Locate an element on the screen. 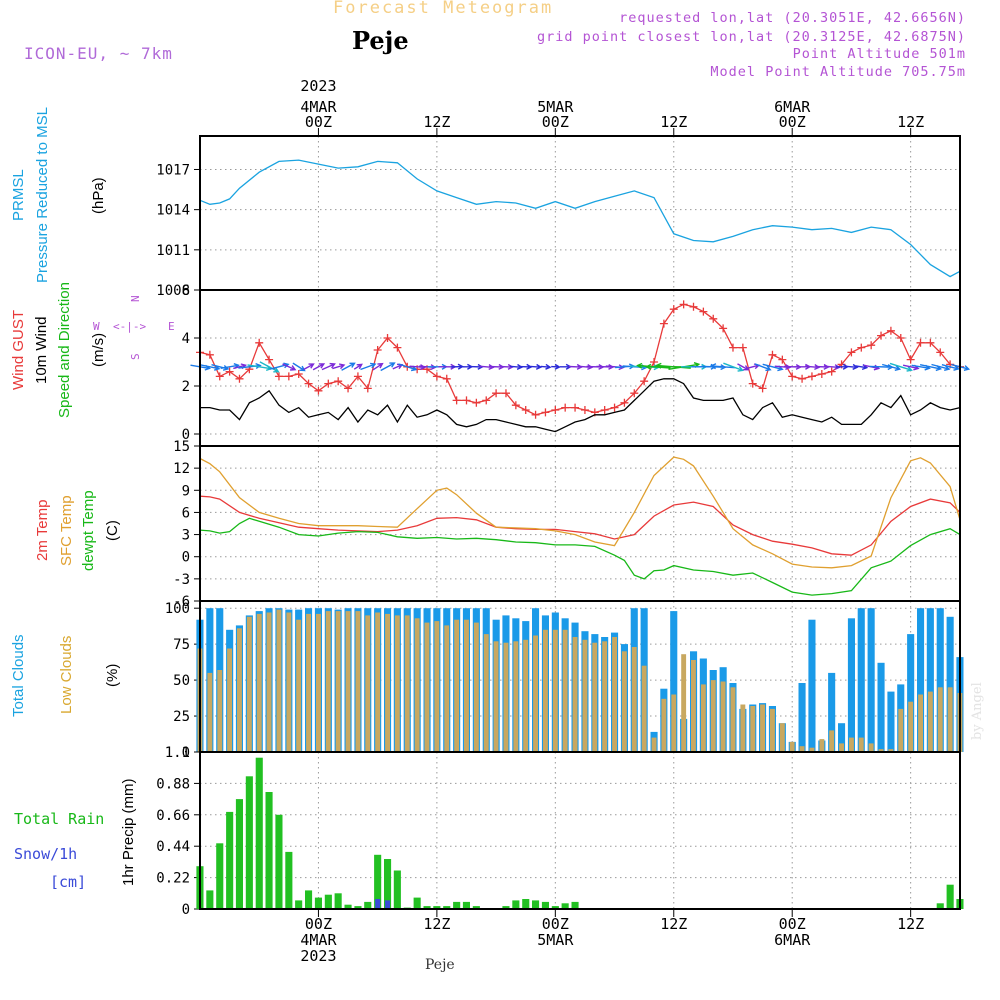 This screenshot has width=1000, height=1000. temperature-ytick-label: 15 is located at coordinates (181, 447).